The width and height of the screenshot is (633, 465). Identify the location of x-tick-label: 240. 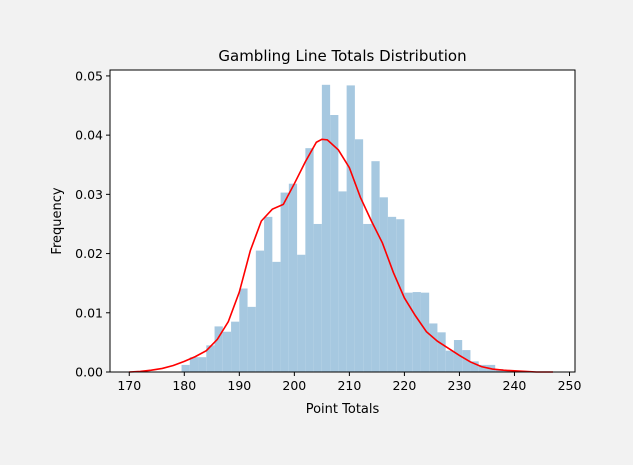
(515, 385).